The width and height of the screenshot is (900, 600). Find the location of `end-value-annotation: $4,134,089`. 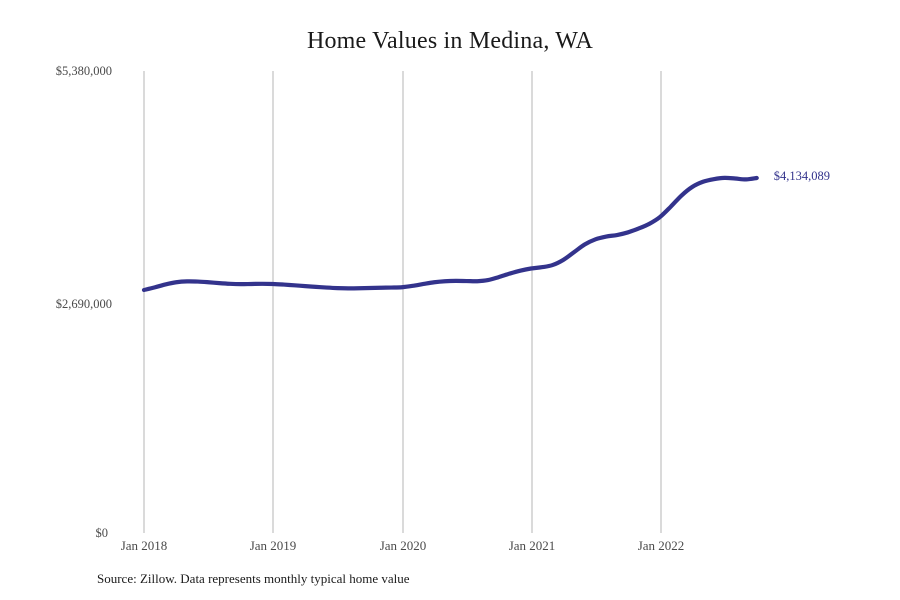

end-value-annotation: $4,134,089 is located at coordinates (801, 175).